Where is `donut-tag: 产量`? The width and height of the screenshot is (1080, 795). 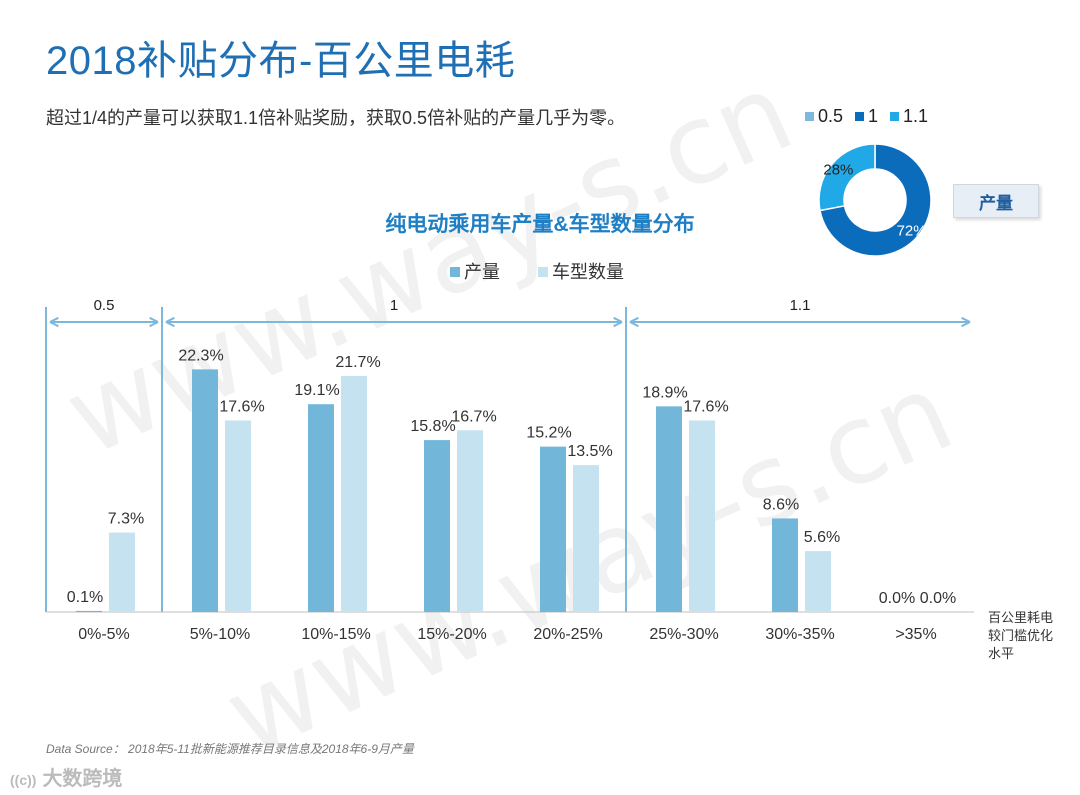
donut-tag: 产量 is located at coordinates (996, 201).